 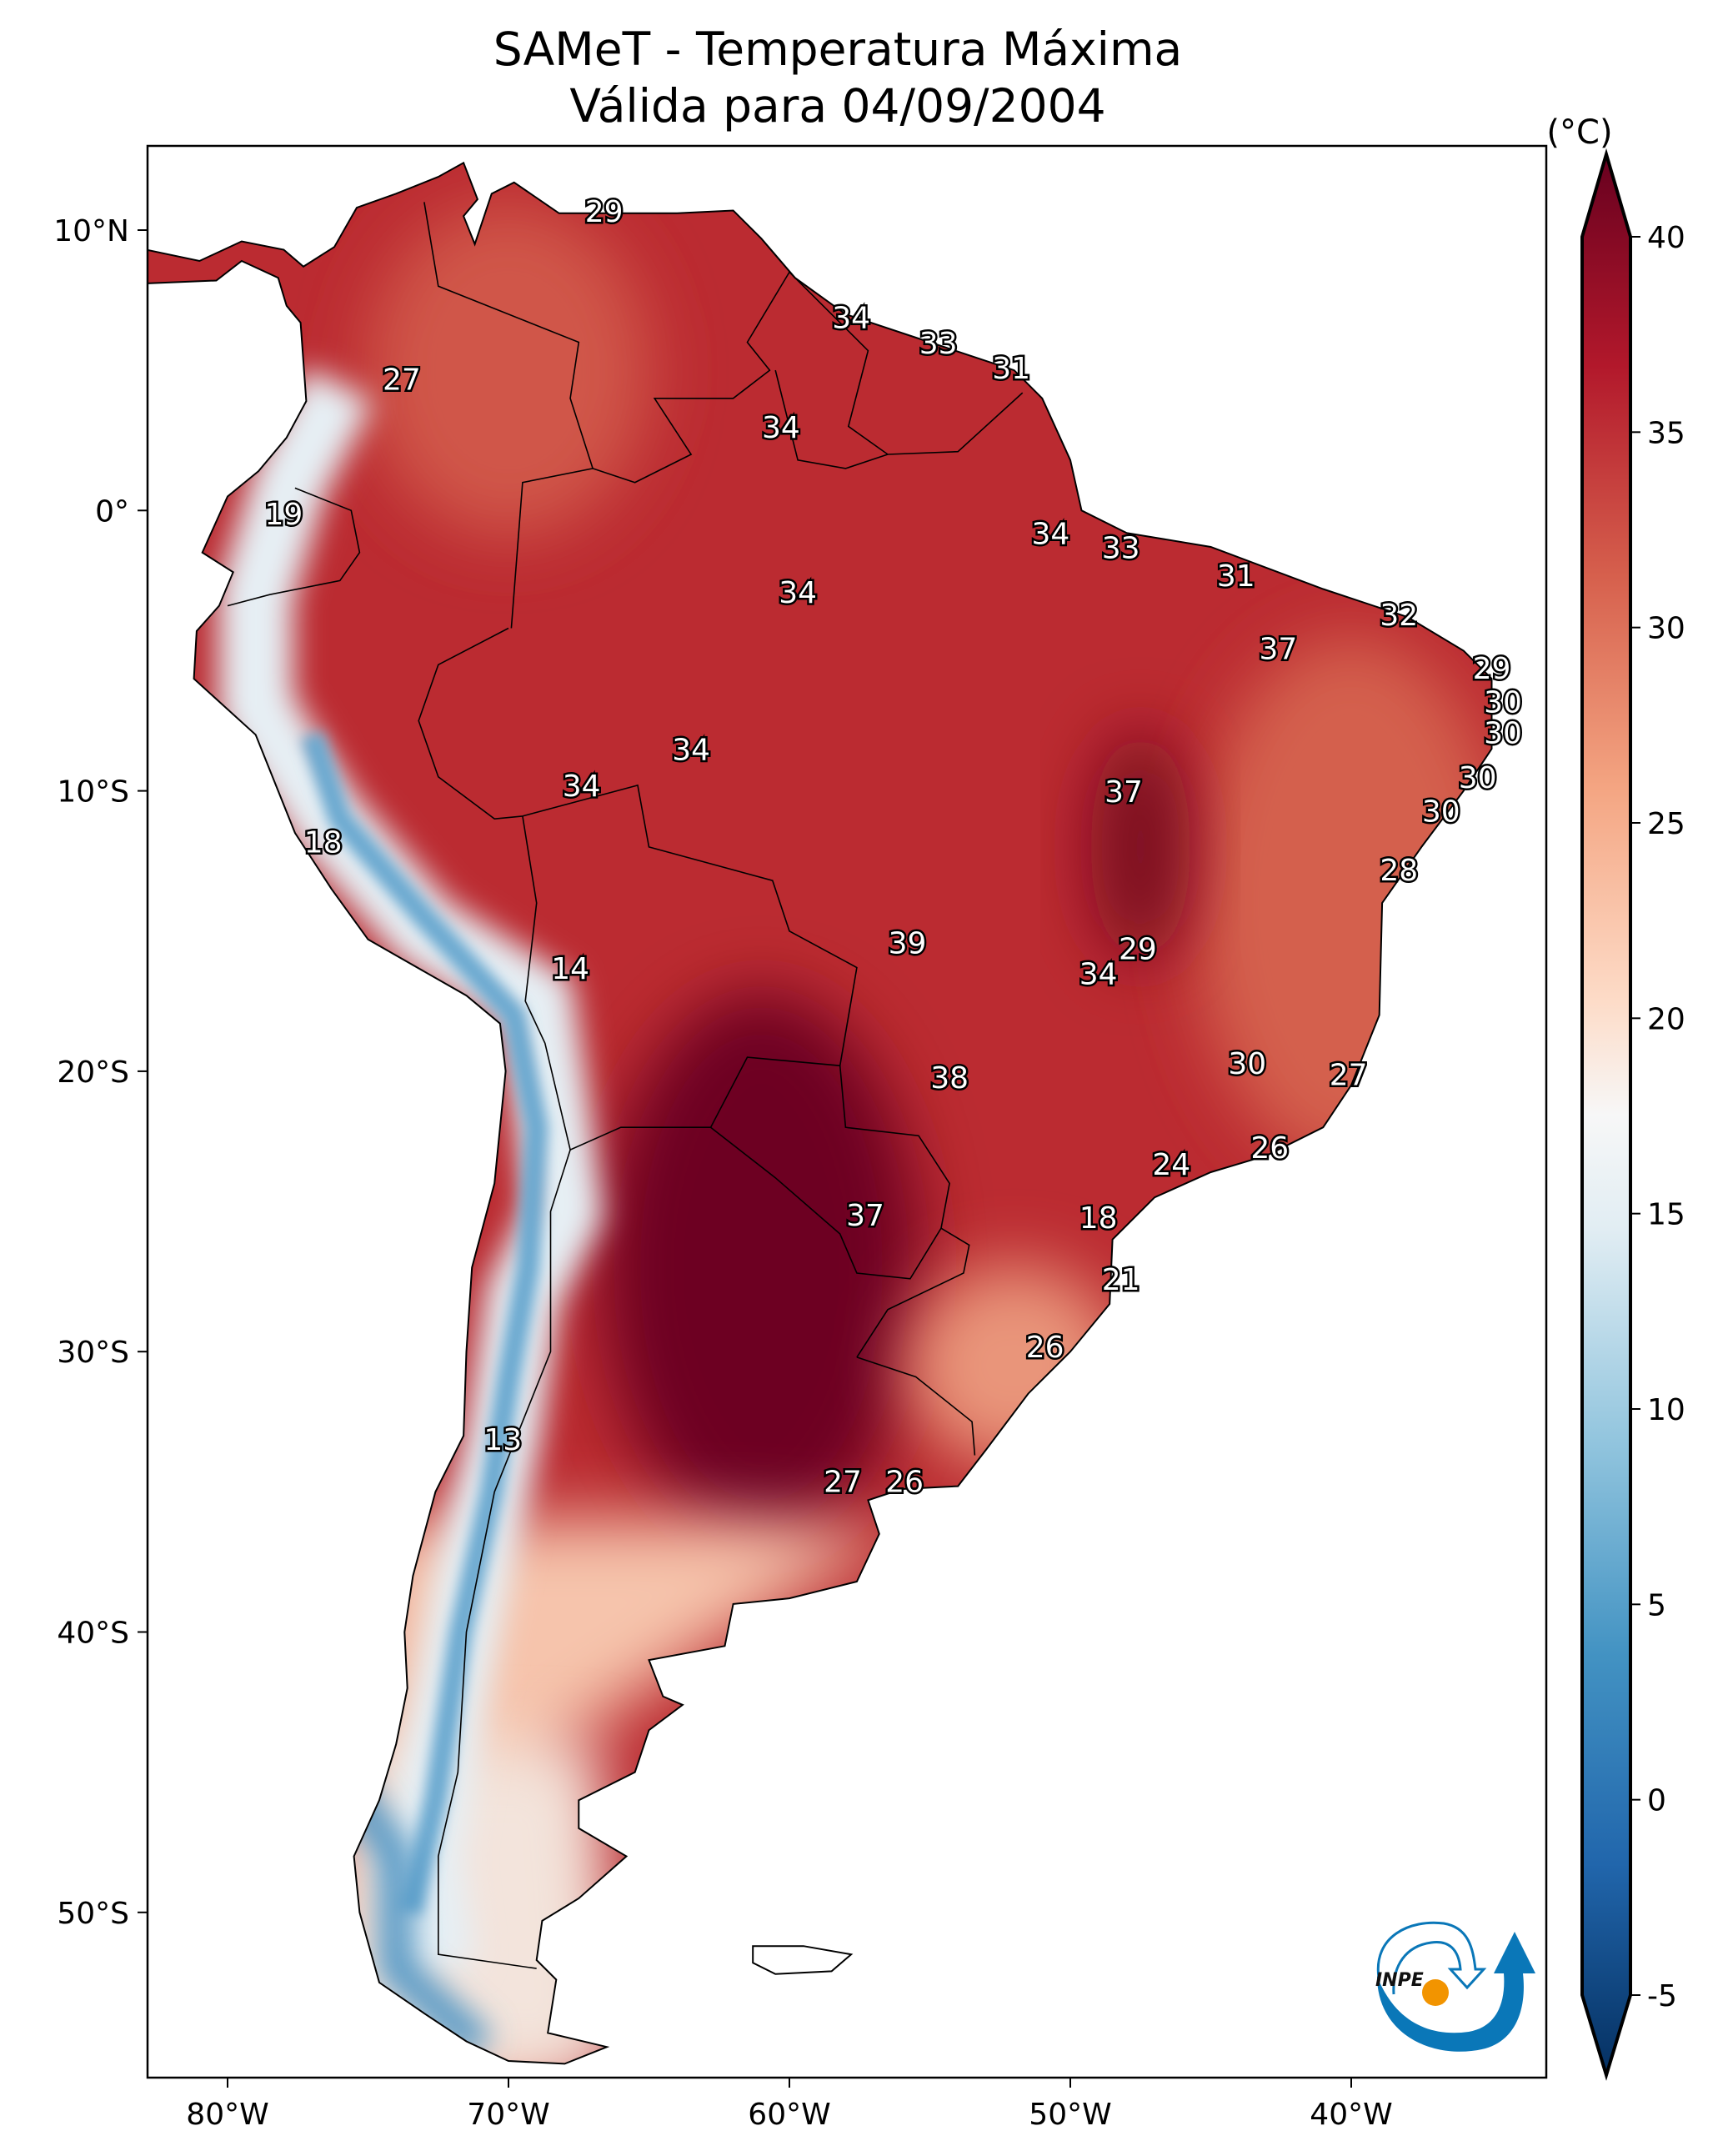 I want to click on colorbar-tick-label: 20, so click(x=1666, y=1019).